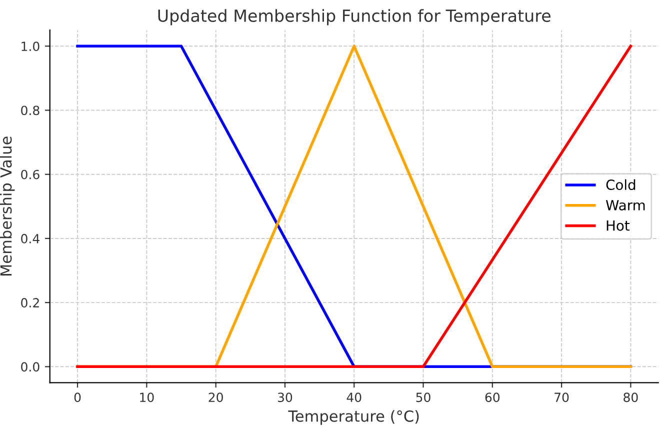  What do you see at coordinates (215, 397) in the screenshot?
I see `x-tick-label: 20` at bounding box center [215, 397].